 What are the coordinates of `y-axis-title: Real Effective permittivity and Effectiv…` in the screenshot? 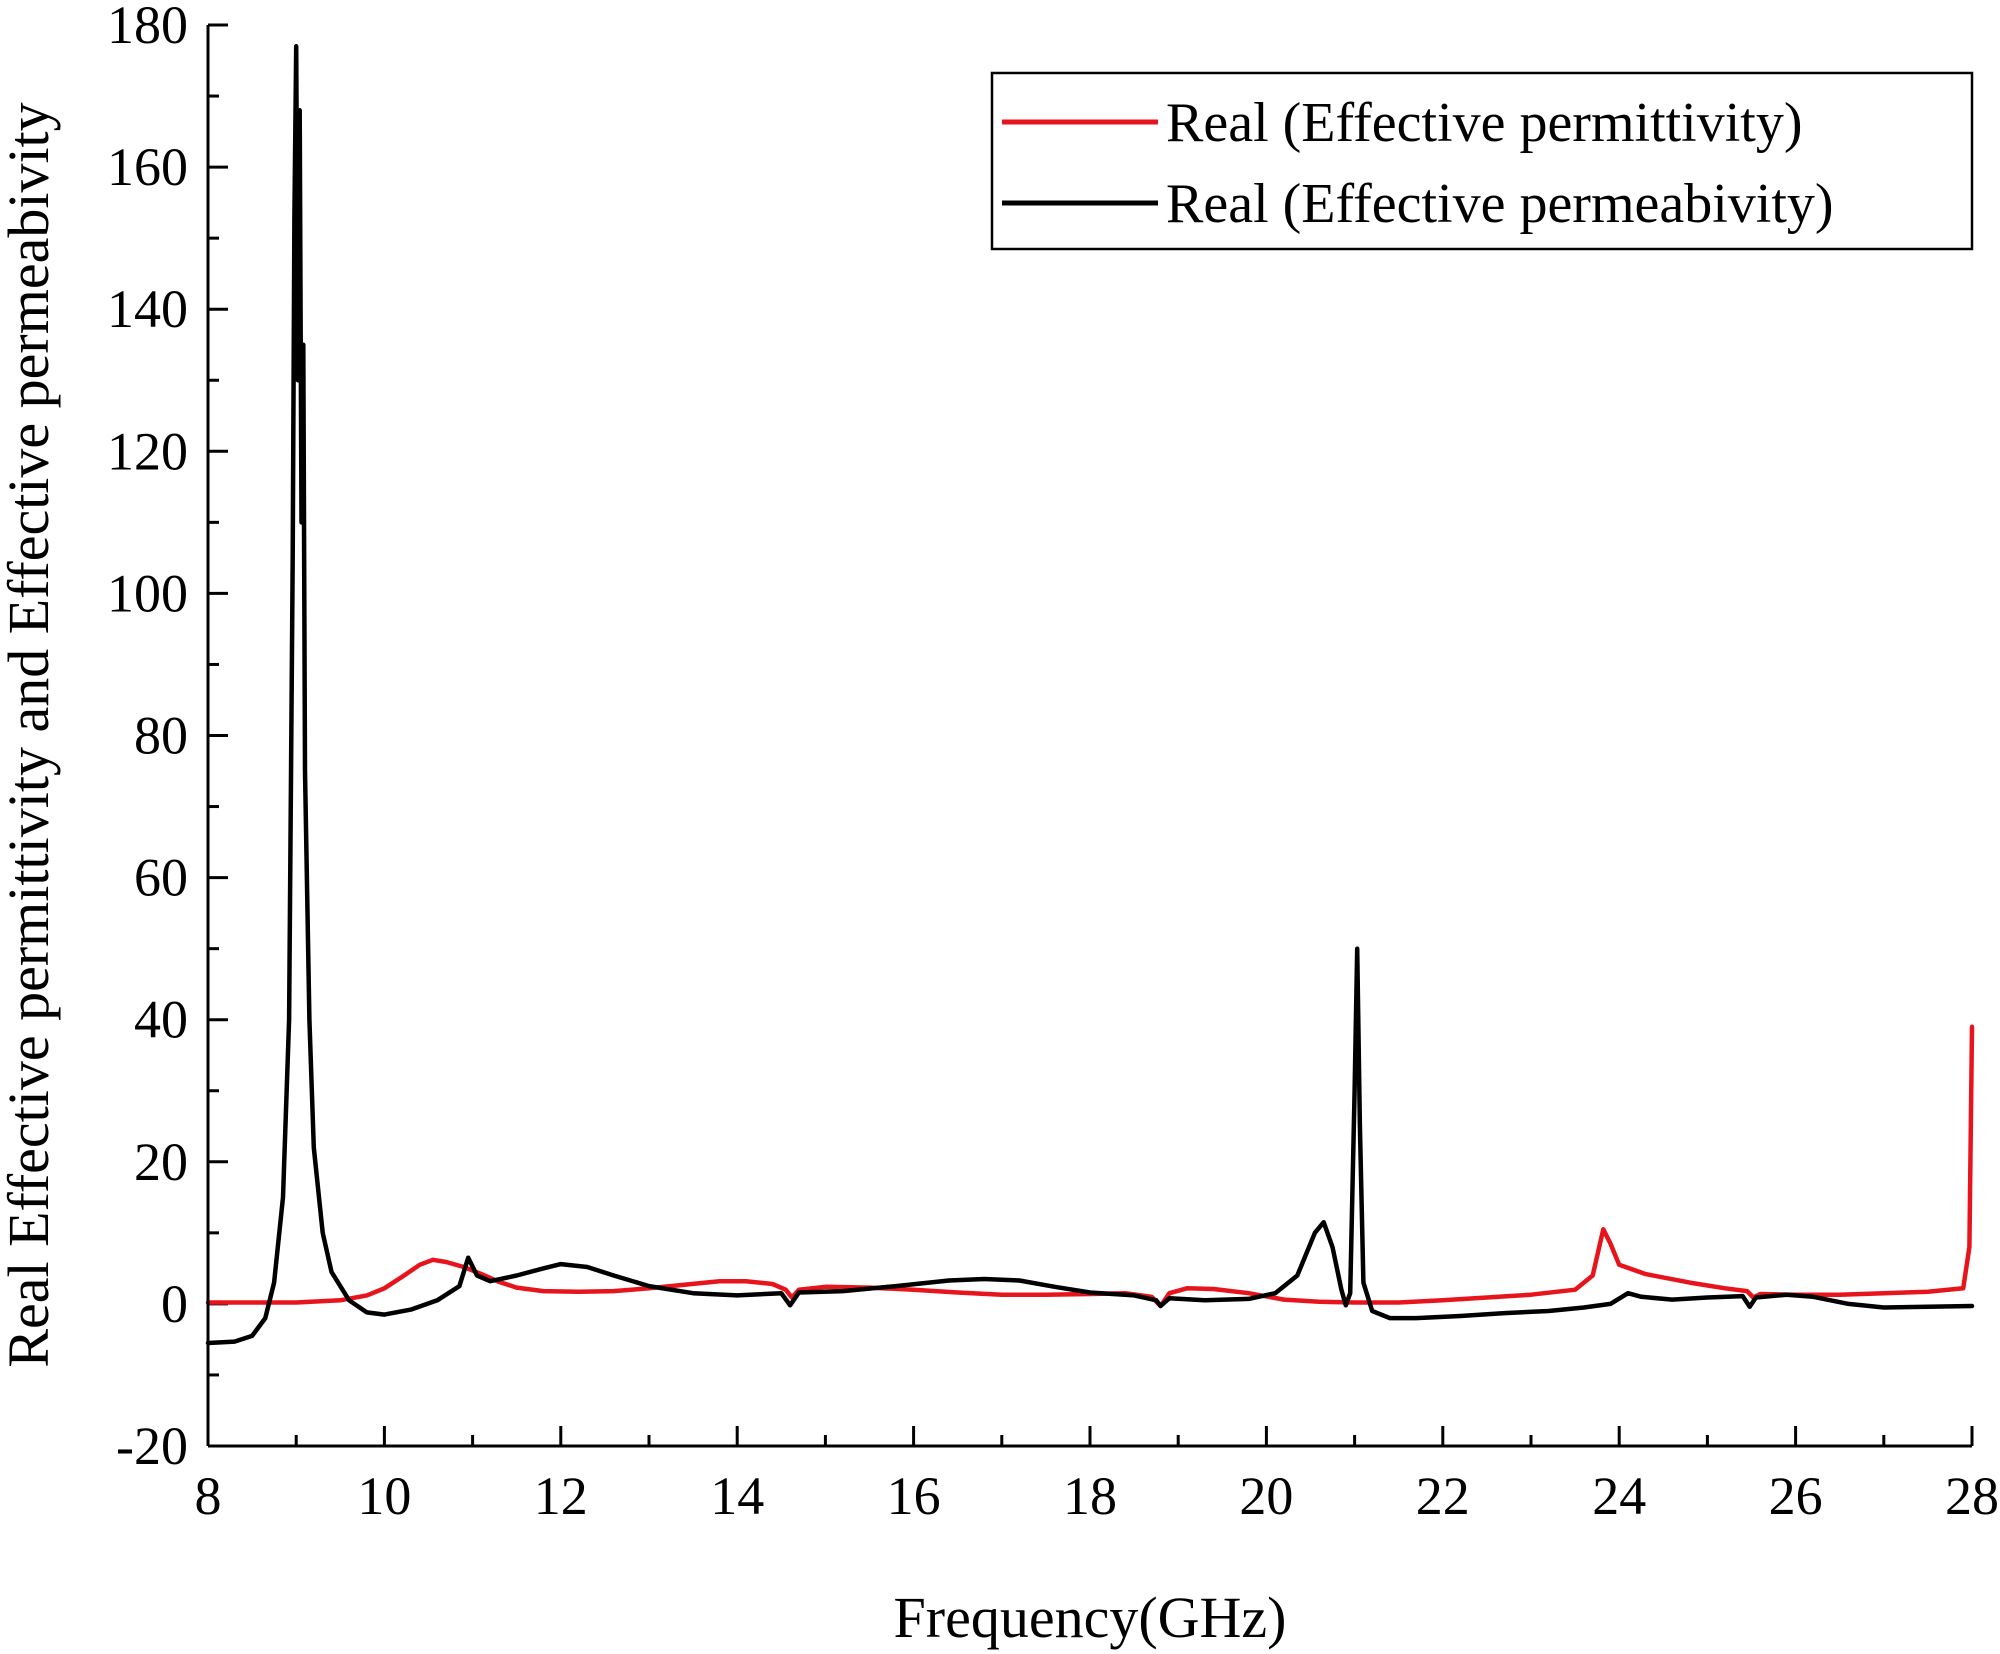 It's located at (30, 734).